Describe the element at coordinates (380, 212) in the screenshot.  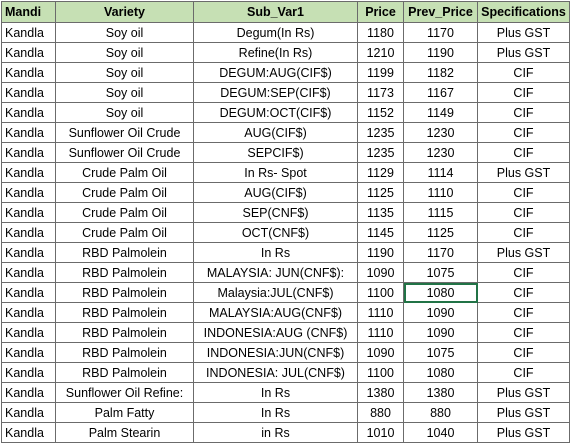
I see `table-cell: 1135` at that location.